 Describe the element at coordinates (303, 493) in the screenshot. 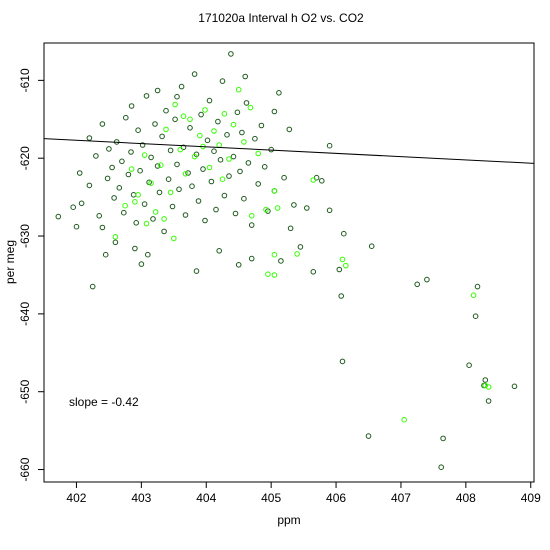

I see `x-axis: 402 403 404 405 406 407 408 409` at that location.